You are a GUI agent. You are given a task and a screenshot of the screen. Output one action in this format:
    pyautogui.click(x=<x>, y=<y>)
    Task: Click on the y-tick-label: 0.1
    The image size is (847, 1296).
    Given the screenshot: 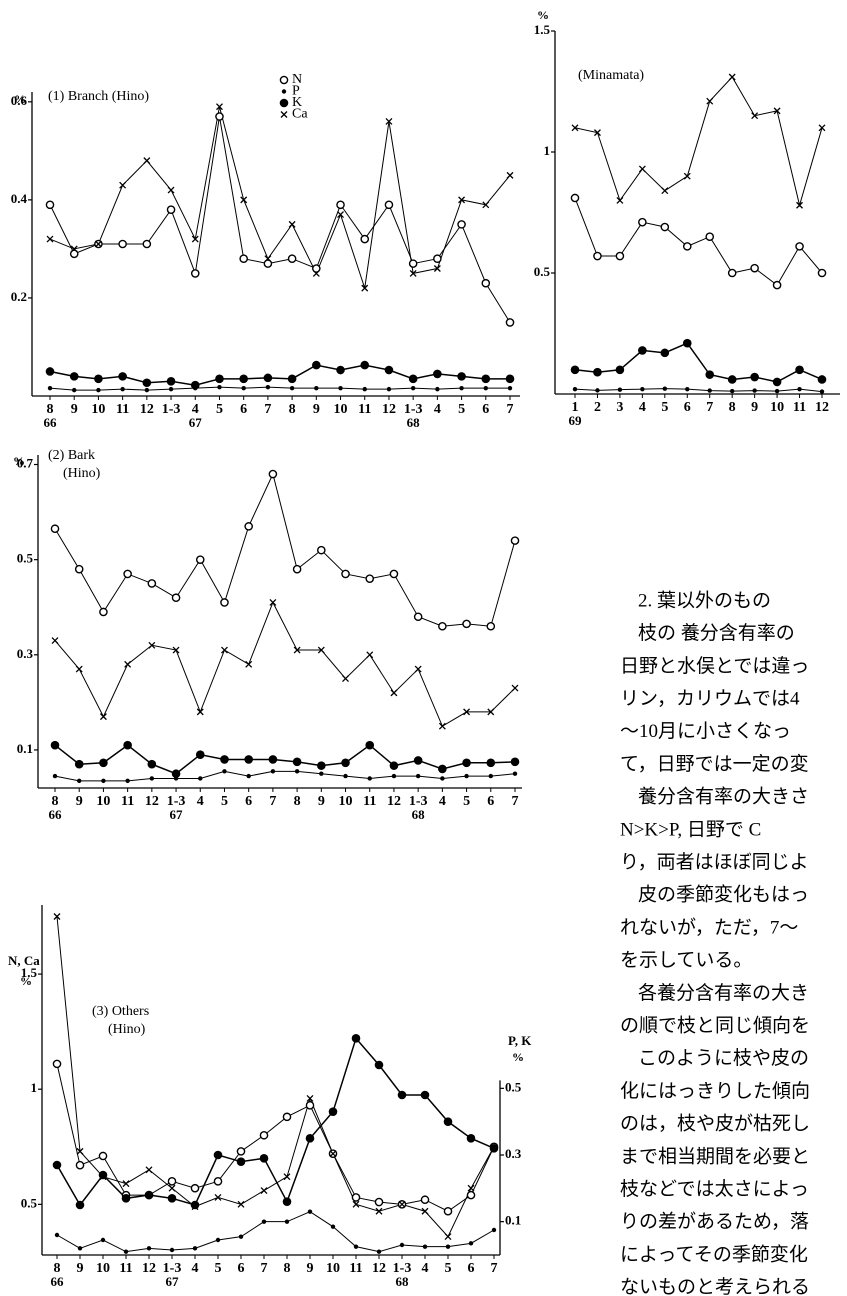 What is the action you would take?
    pyautogui.click(x=25, y=748)
    